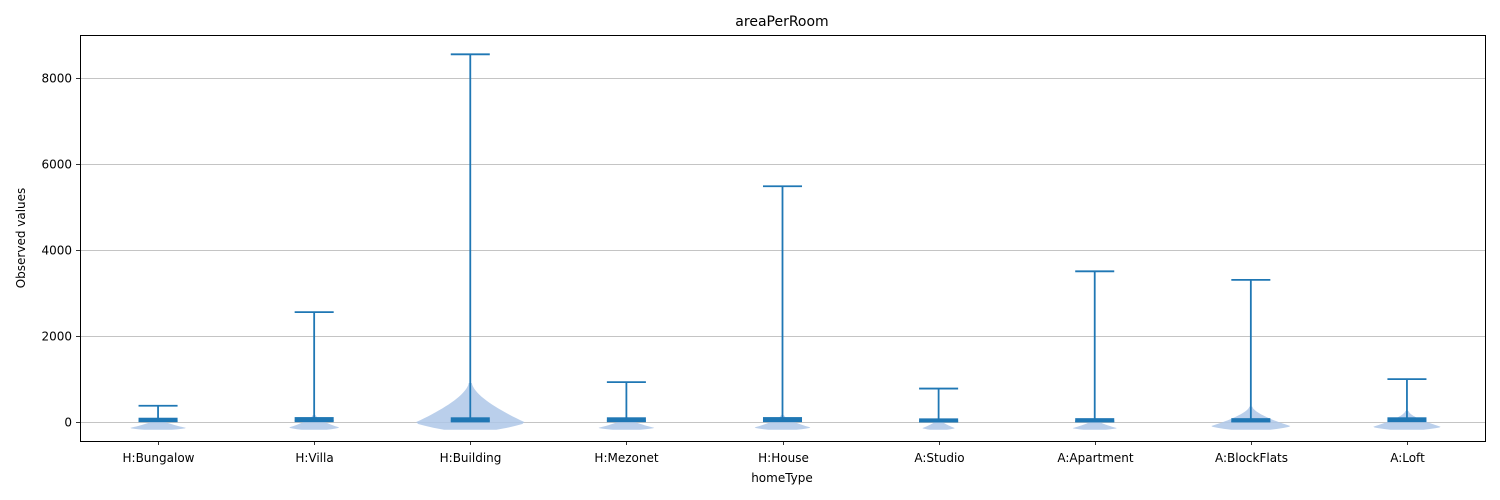  Describe the element at coordinates (1095, 458) in the screenshot. I see `x-tick-label: A:Apartment` at that location.